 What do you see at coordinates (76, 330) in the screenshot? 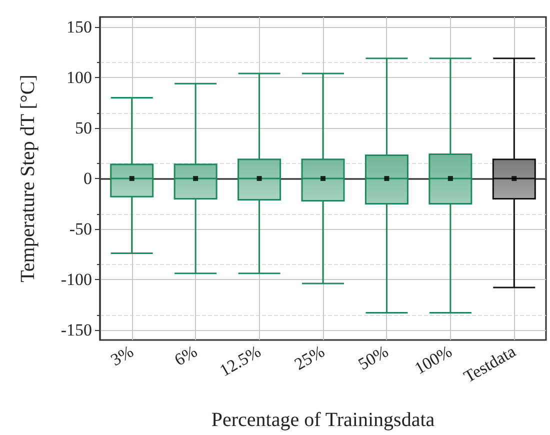
I see `y-tick-label: -150` at bounding box center [76, 330].